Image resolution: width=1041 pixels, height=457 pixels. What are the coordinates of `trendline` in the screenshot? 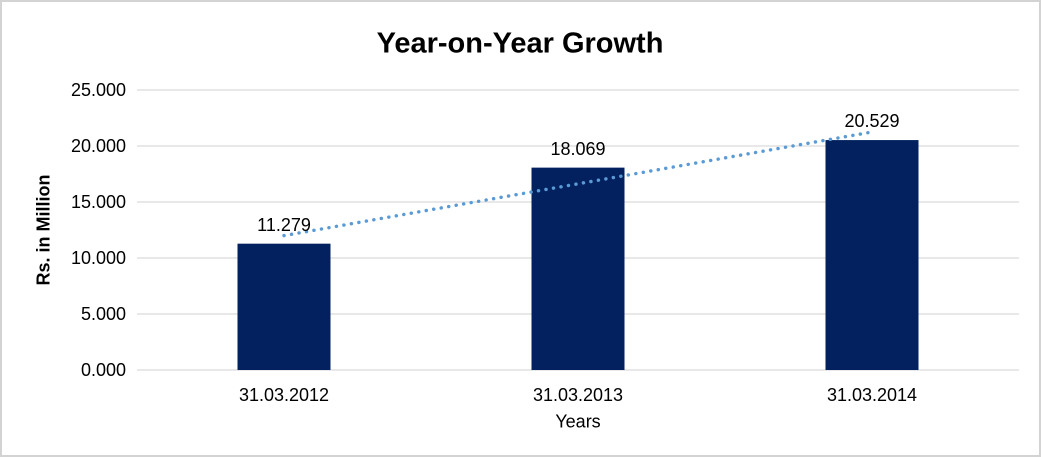 It's located at (578, 184).